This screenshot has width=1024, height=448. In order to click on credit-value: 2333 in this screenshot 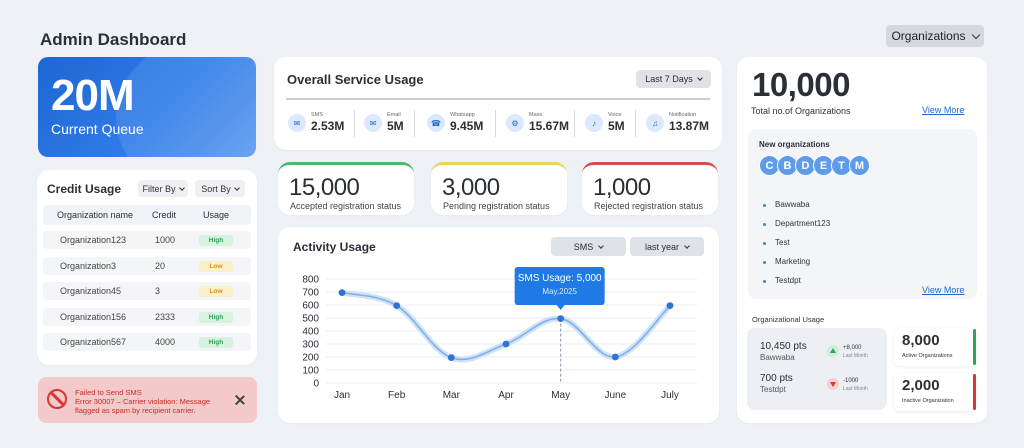, I will do `click(165, 317)`.